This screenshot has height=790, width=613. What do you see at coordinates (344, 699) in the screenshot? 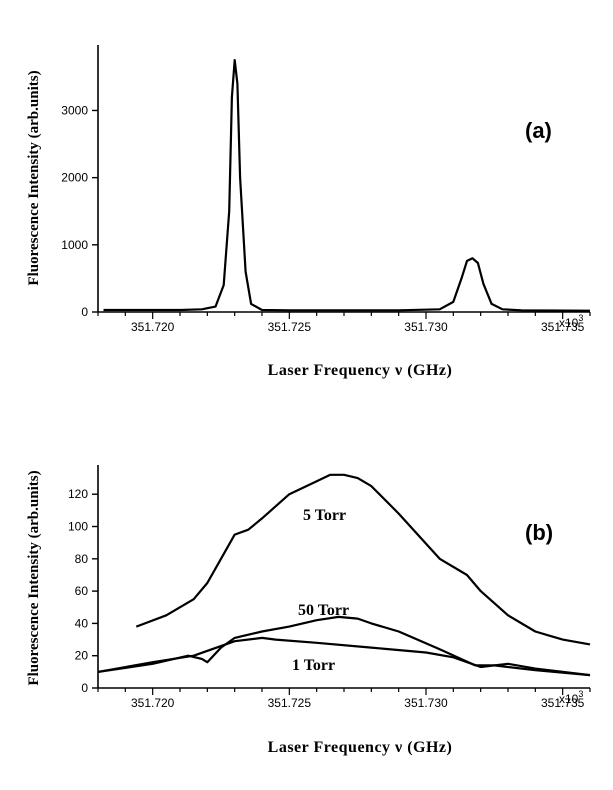
I see `panel-b-x-ticks: 351.720 351.725 351.730 351.735` at bounding box center [344, 699].